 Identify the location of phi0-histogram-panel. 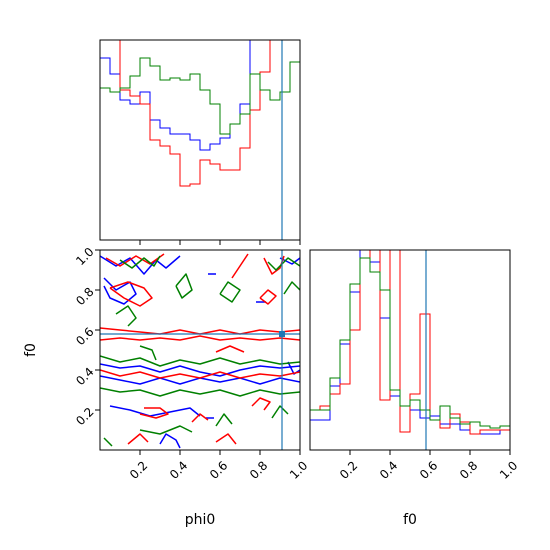
(200, 142).